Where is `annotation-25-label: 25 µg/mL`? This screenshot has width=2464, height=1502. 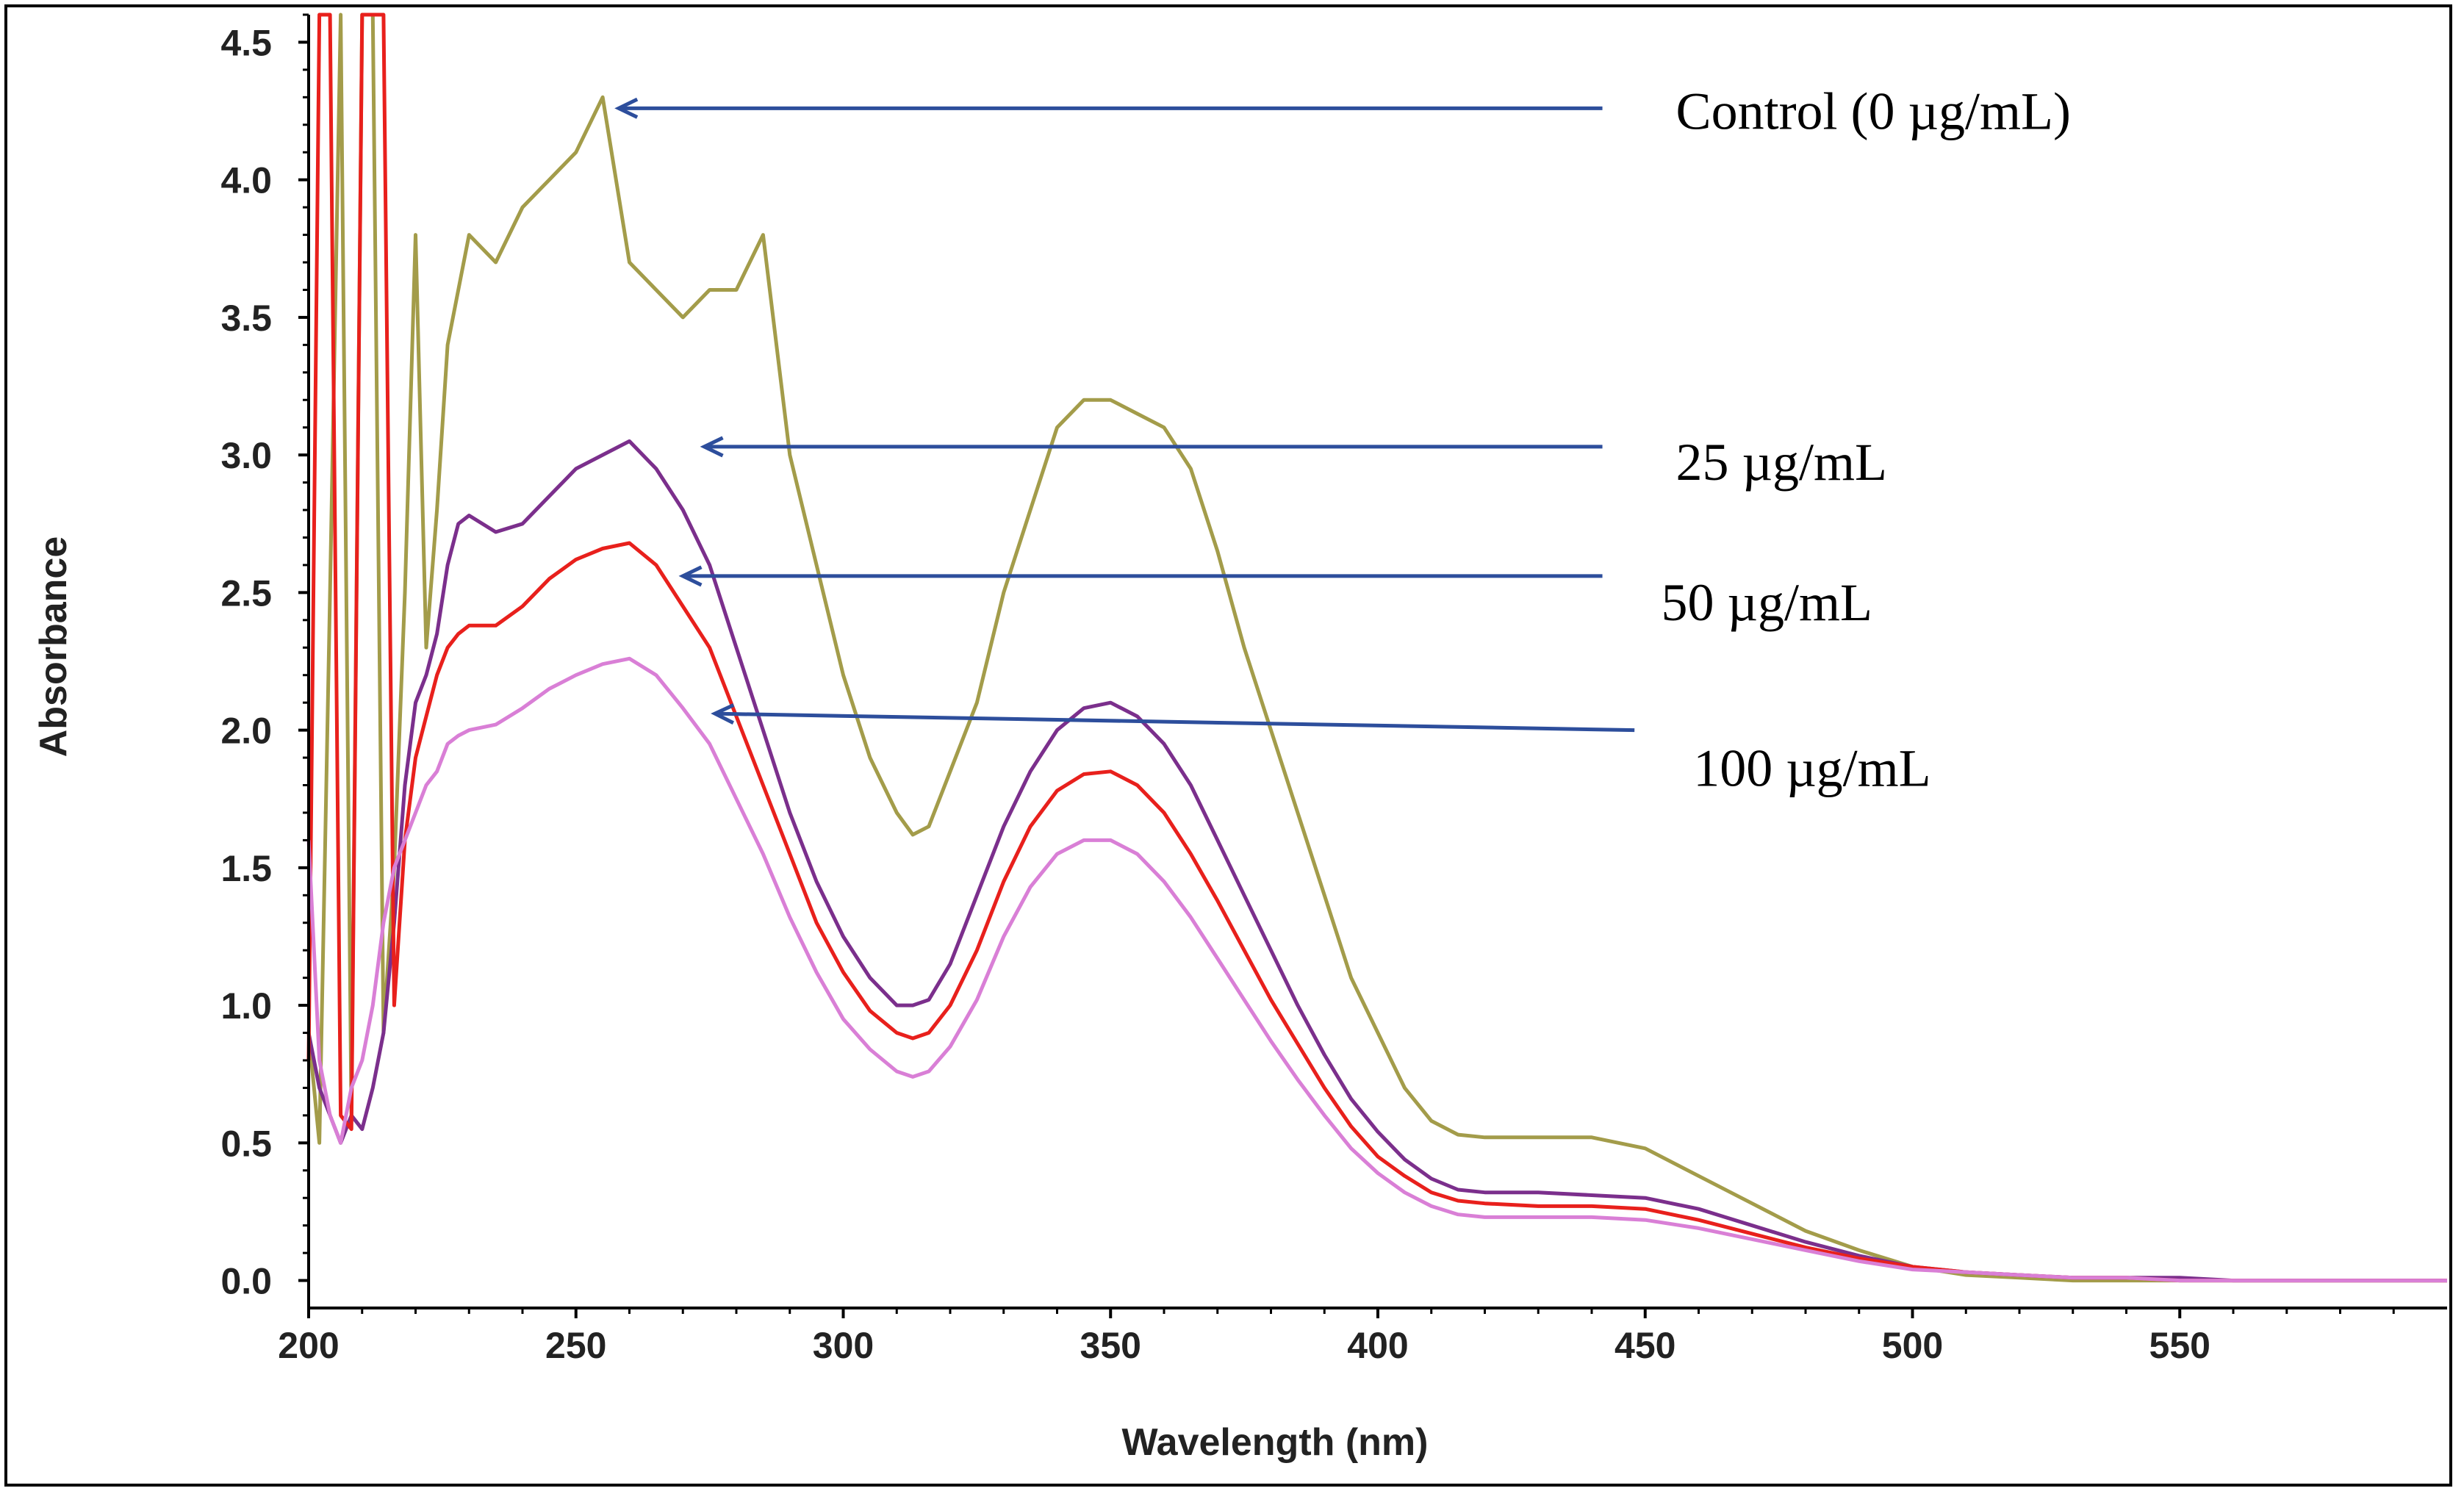
annotation-25-label: 25 µg/mL is located at coordinates (1782, 462).